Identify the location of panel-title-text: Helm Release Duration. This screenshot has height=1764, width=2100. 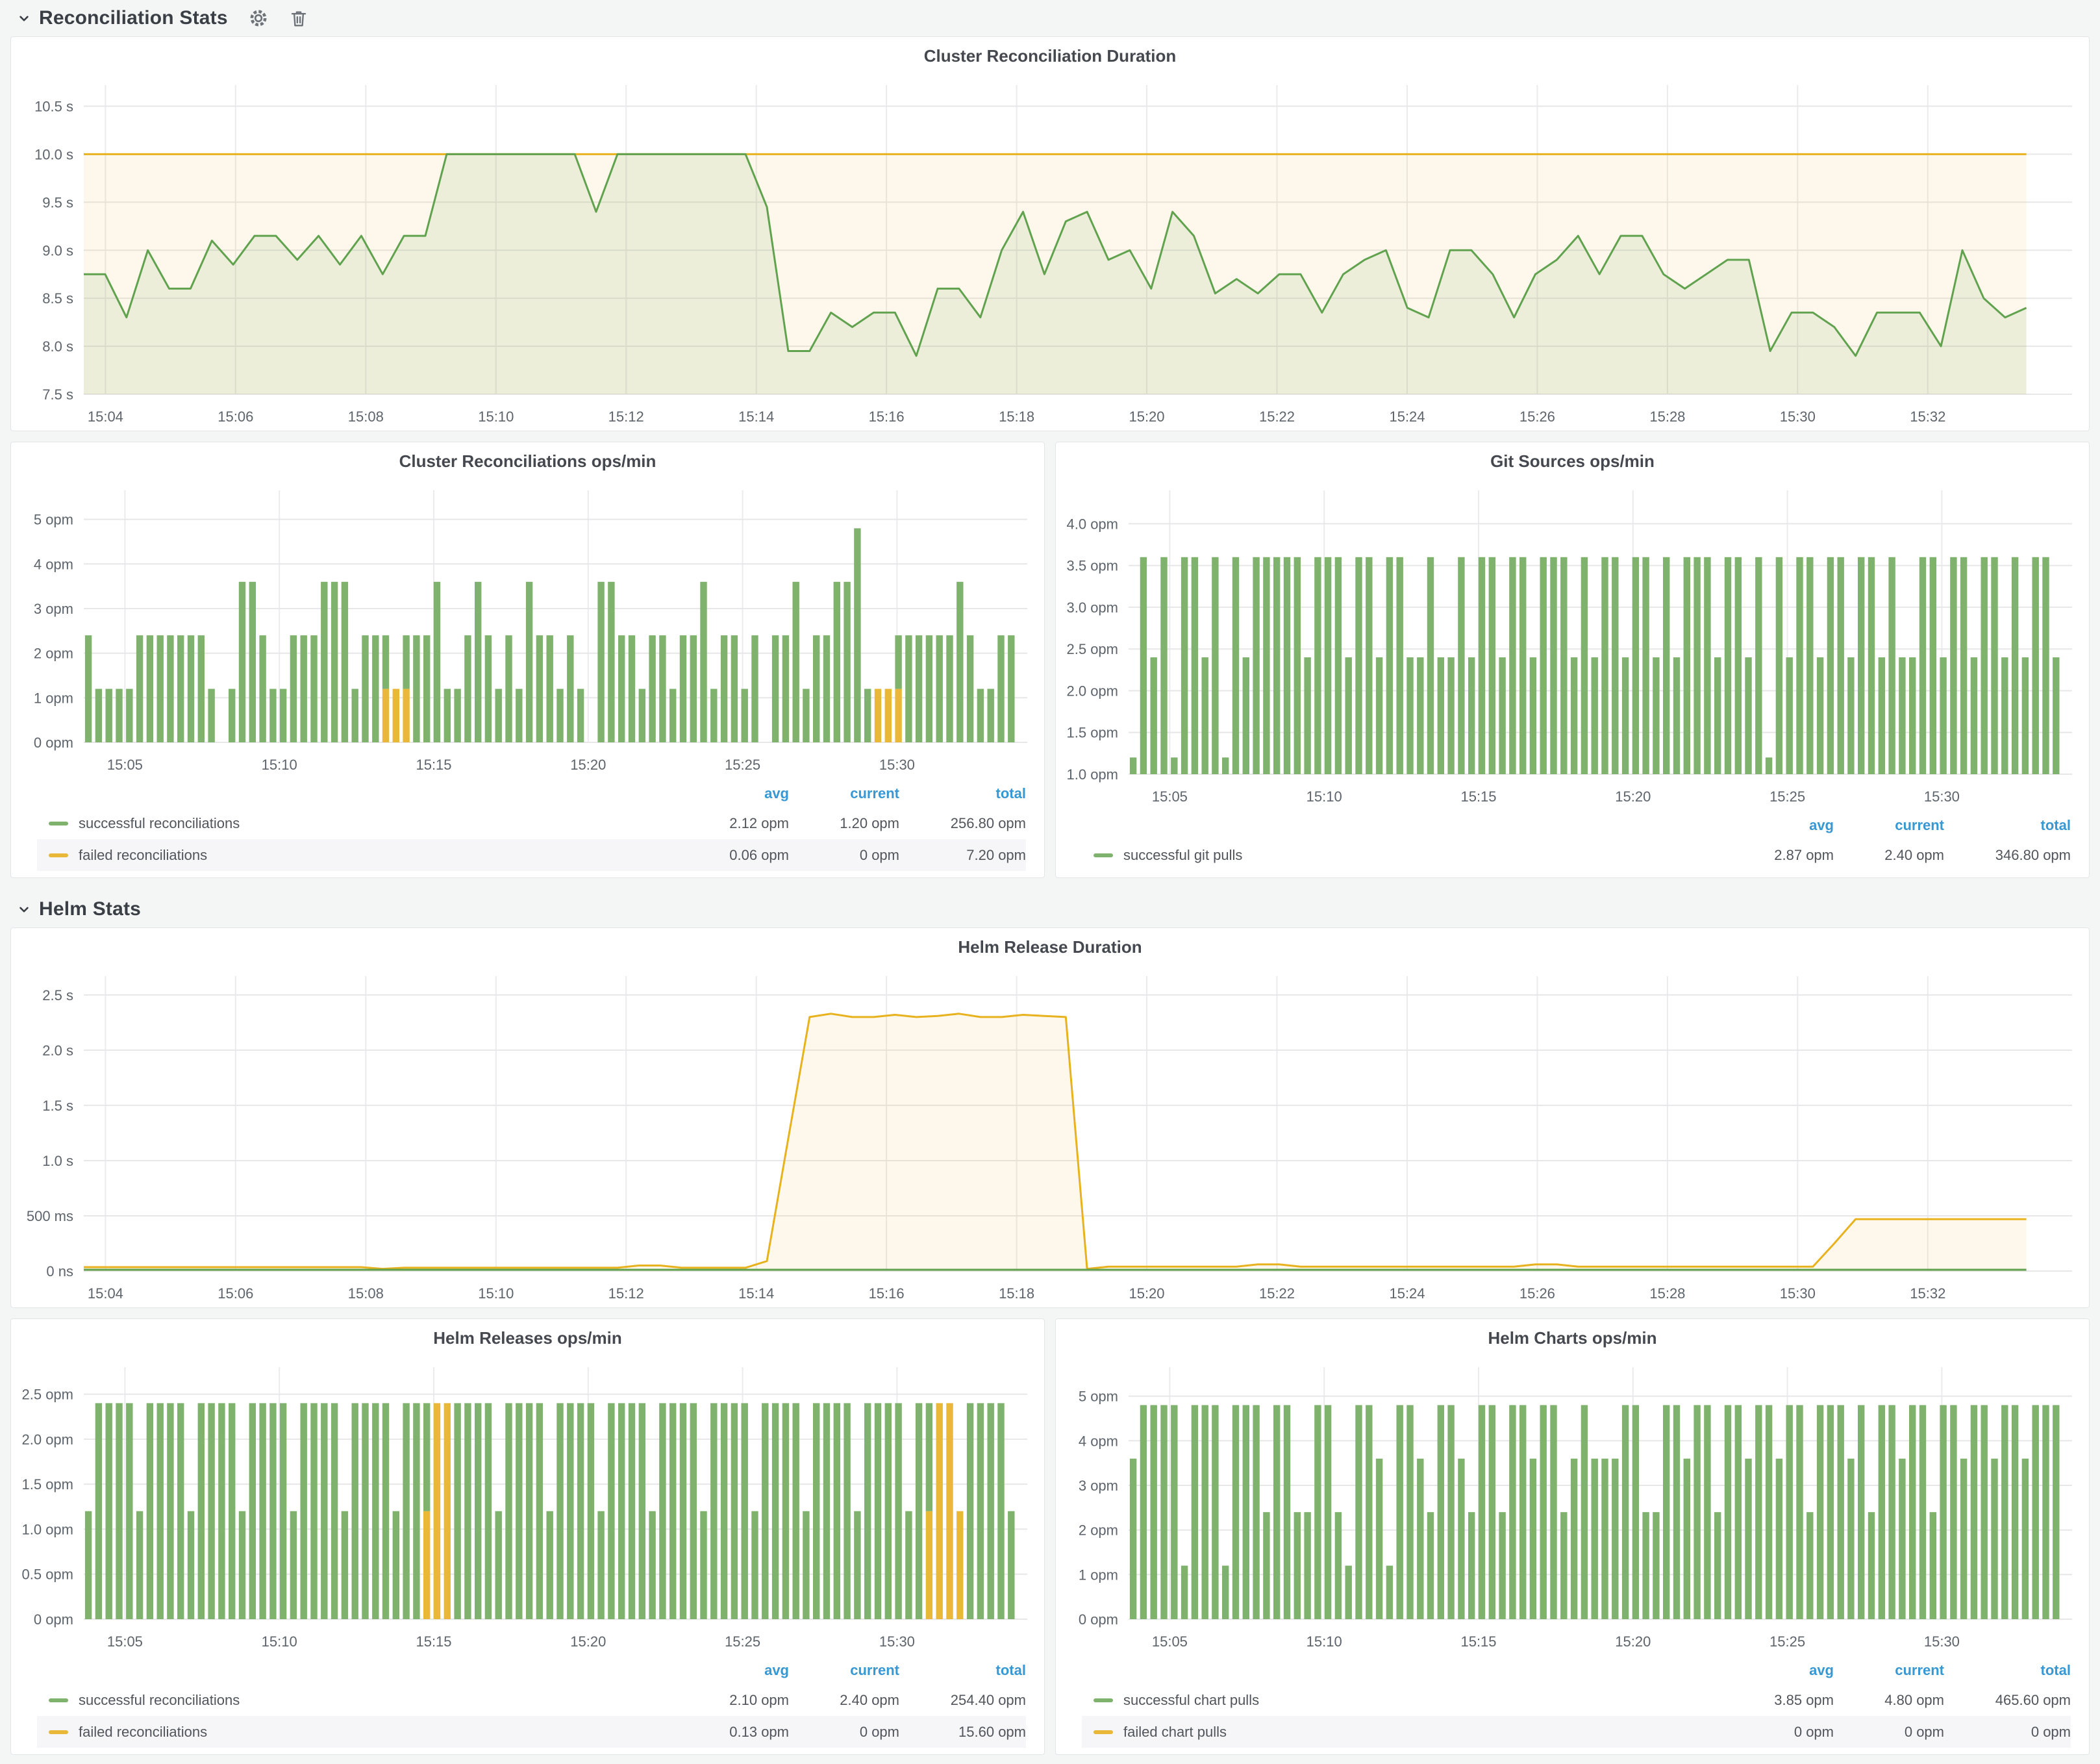
(1050, 947).